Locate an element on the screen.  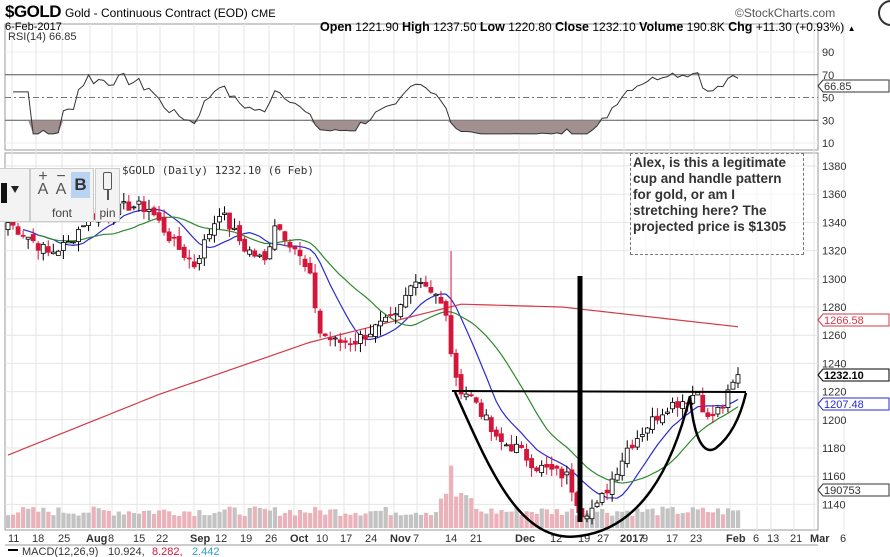
x-tick-label: 19 is located at coordinates (246, 539).